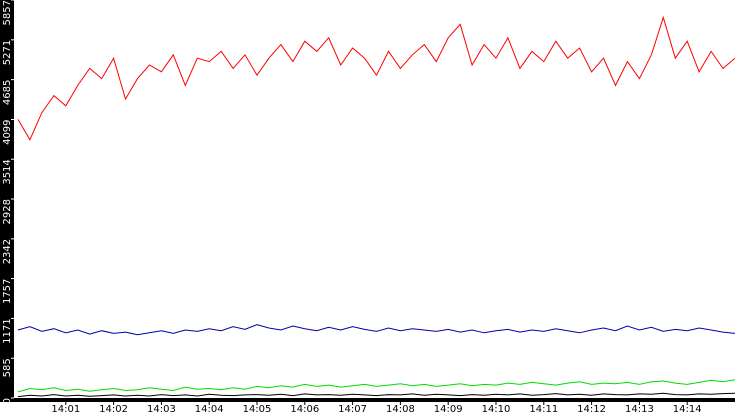 The height and width of the screenshot is (415, 735). What do you see at coordinates (304, 409) in the screenshot?
I see `x-tick-label: 14:06` at bounding box center [304, 409].